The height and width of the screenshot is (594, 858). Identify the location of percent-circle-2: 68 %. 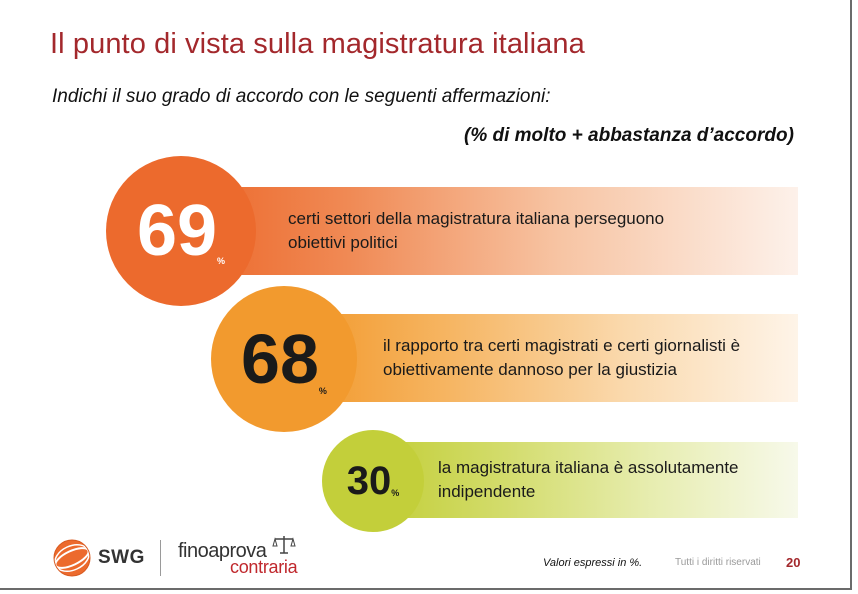
(284, 359).